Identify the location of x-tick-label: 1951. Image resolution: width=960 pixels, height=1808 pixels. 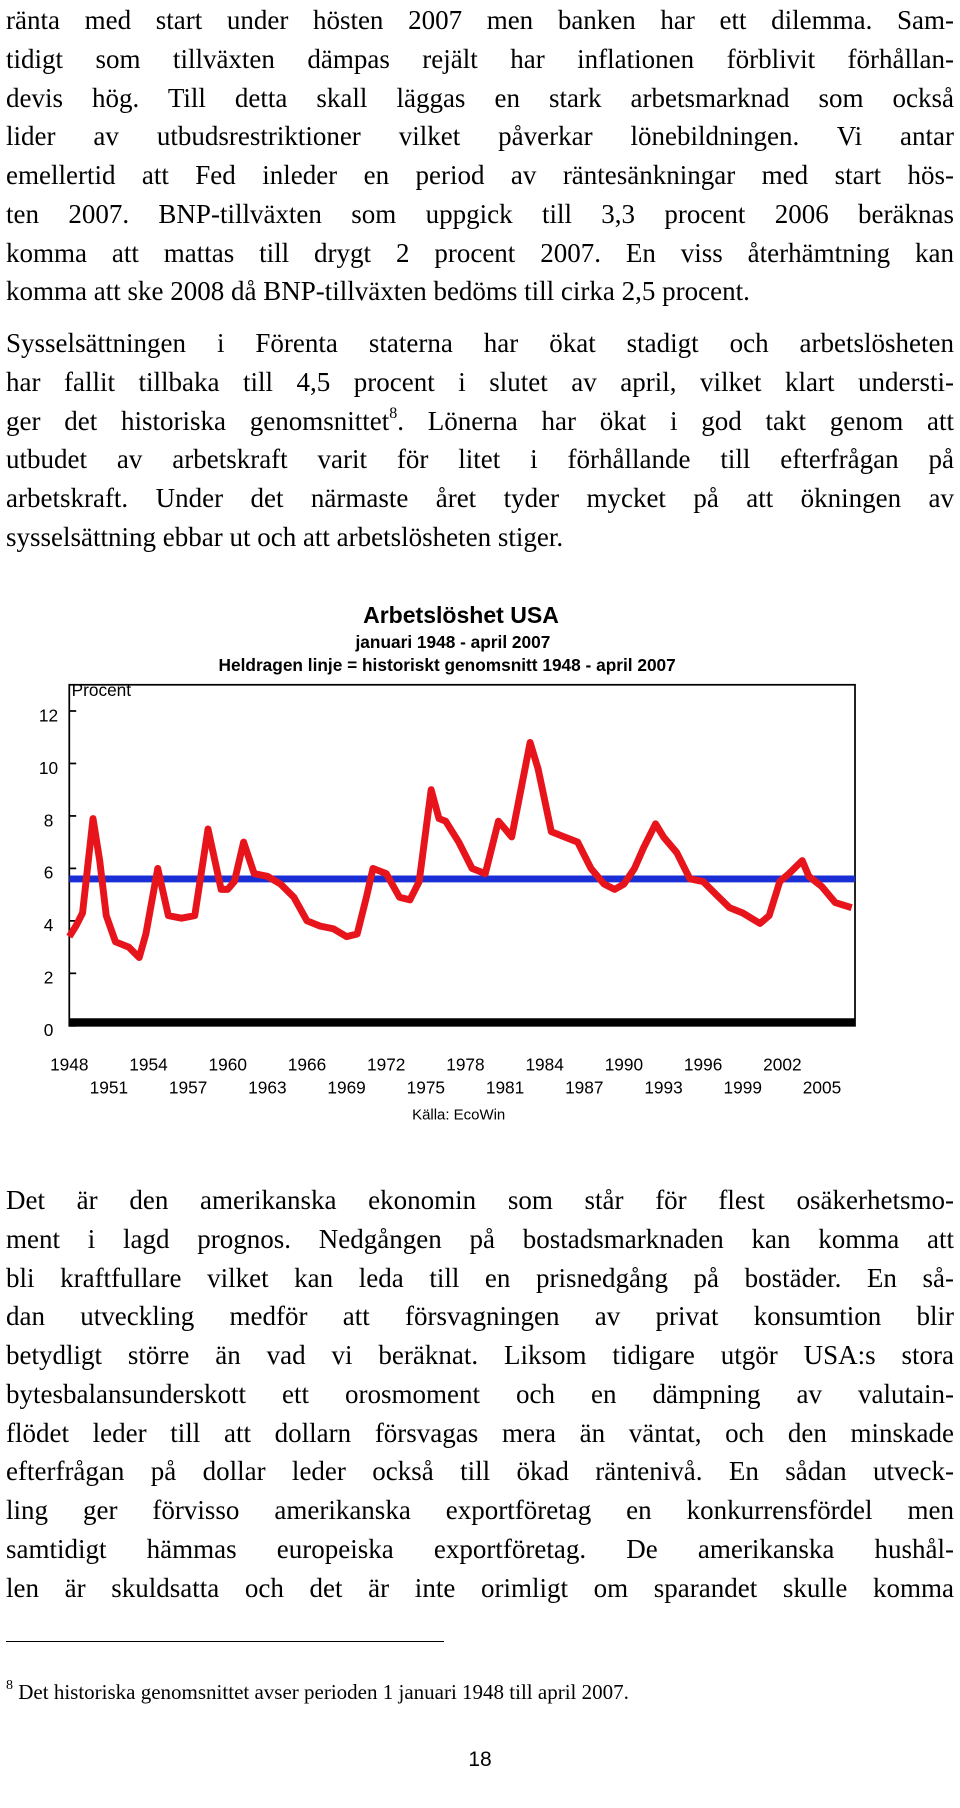
(109, 1088).